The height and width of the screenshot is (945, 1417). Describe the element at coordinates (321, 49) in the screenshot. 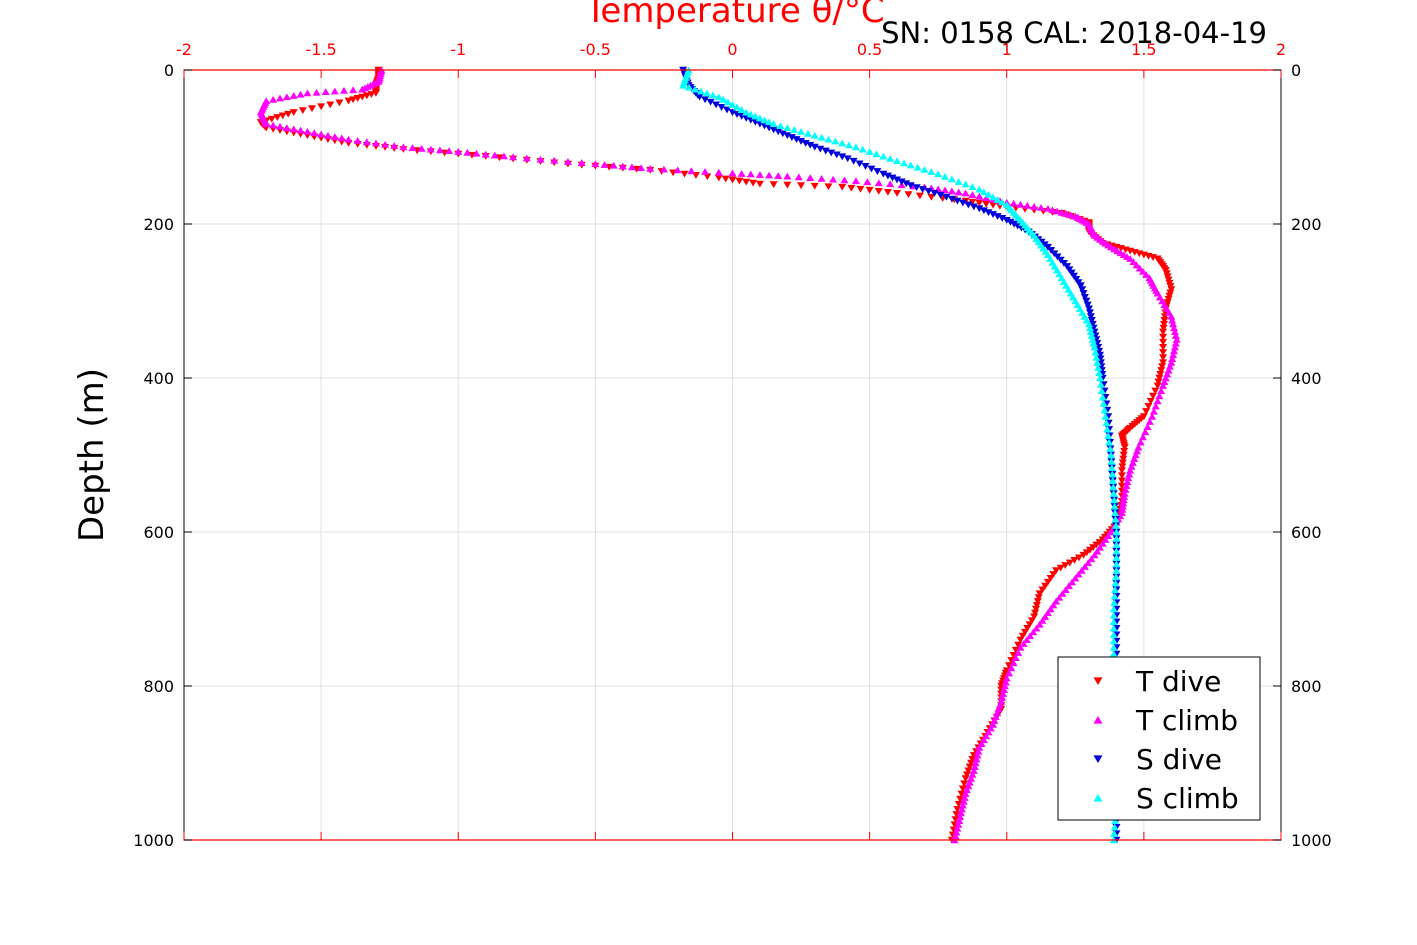

I see `x-tick-label: -1.5` at that location.